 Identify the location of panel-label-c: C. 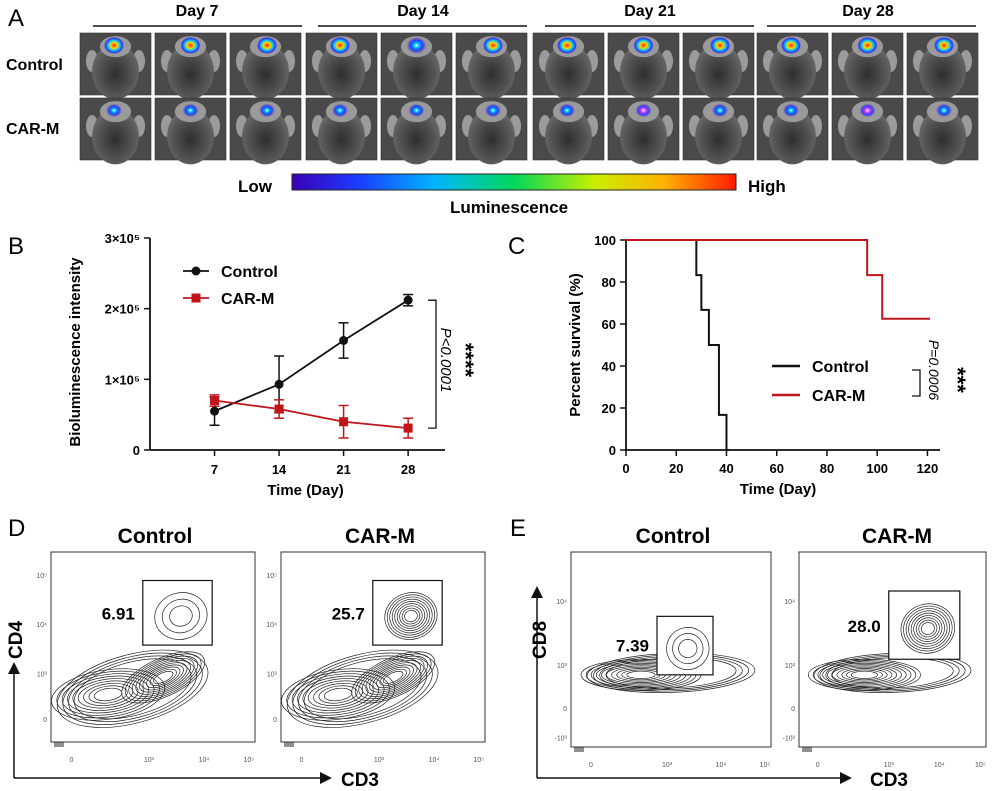
(516, 246).